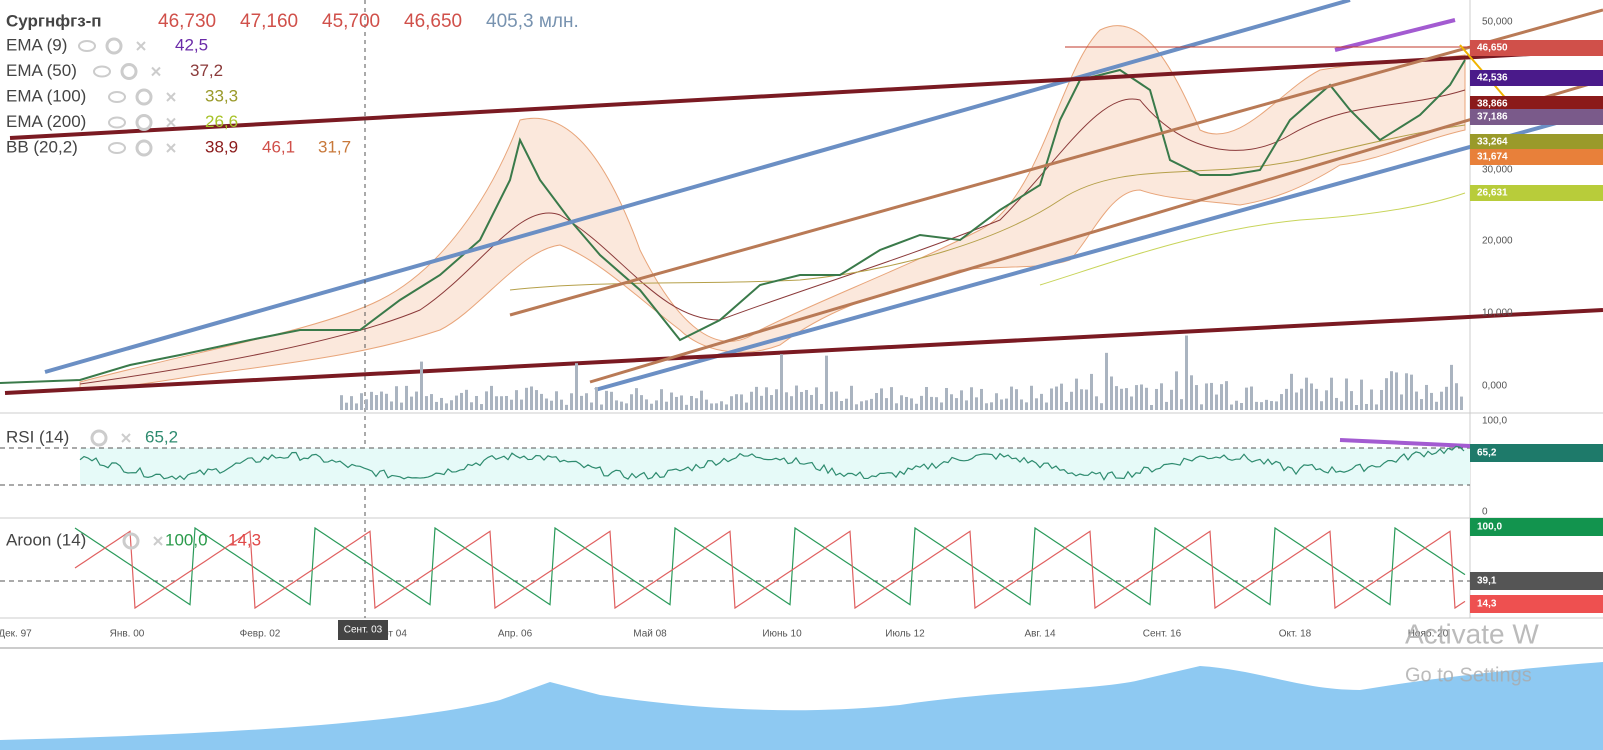 This screenshot has height=750, width=1603. Describe the element at coordinates (1492, 117) in the screenshot. I see `price-tag: 37,186` at that location.